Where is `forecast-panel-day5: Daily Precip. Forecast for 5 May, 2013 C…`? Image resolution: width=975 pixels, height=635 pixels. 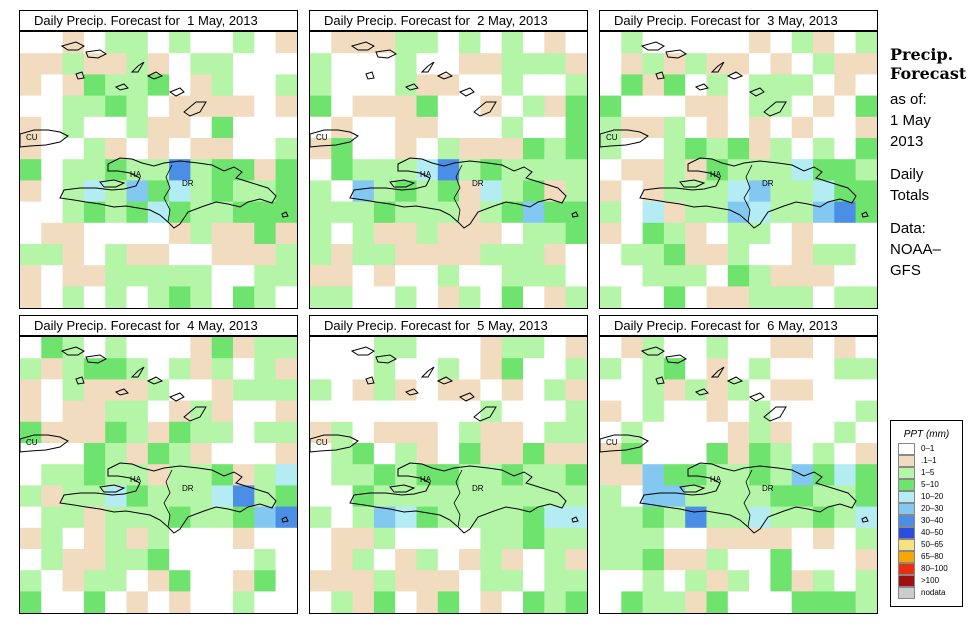
forecast-panel-day5: Daily Precip. Forecast for 5 May, 2013 C… is located at coordinates (448, 464).